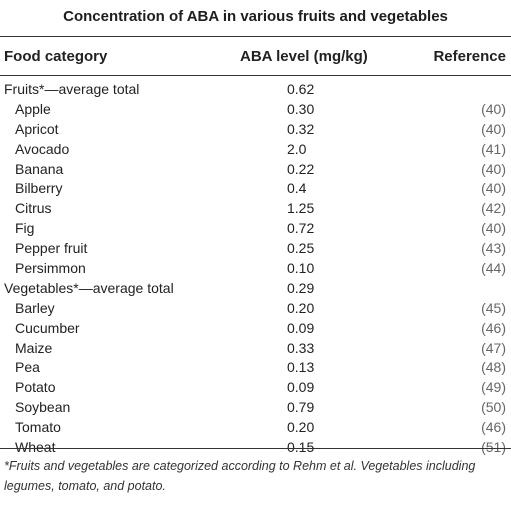 This screenshot has width=511, height=508. I want to click on cell-food-category: Vegetables*—average total, so click(89, 287).